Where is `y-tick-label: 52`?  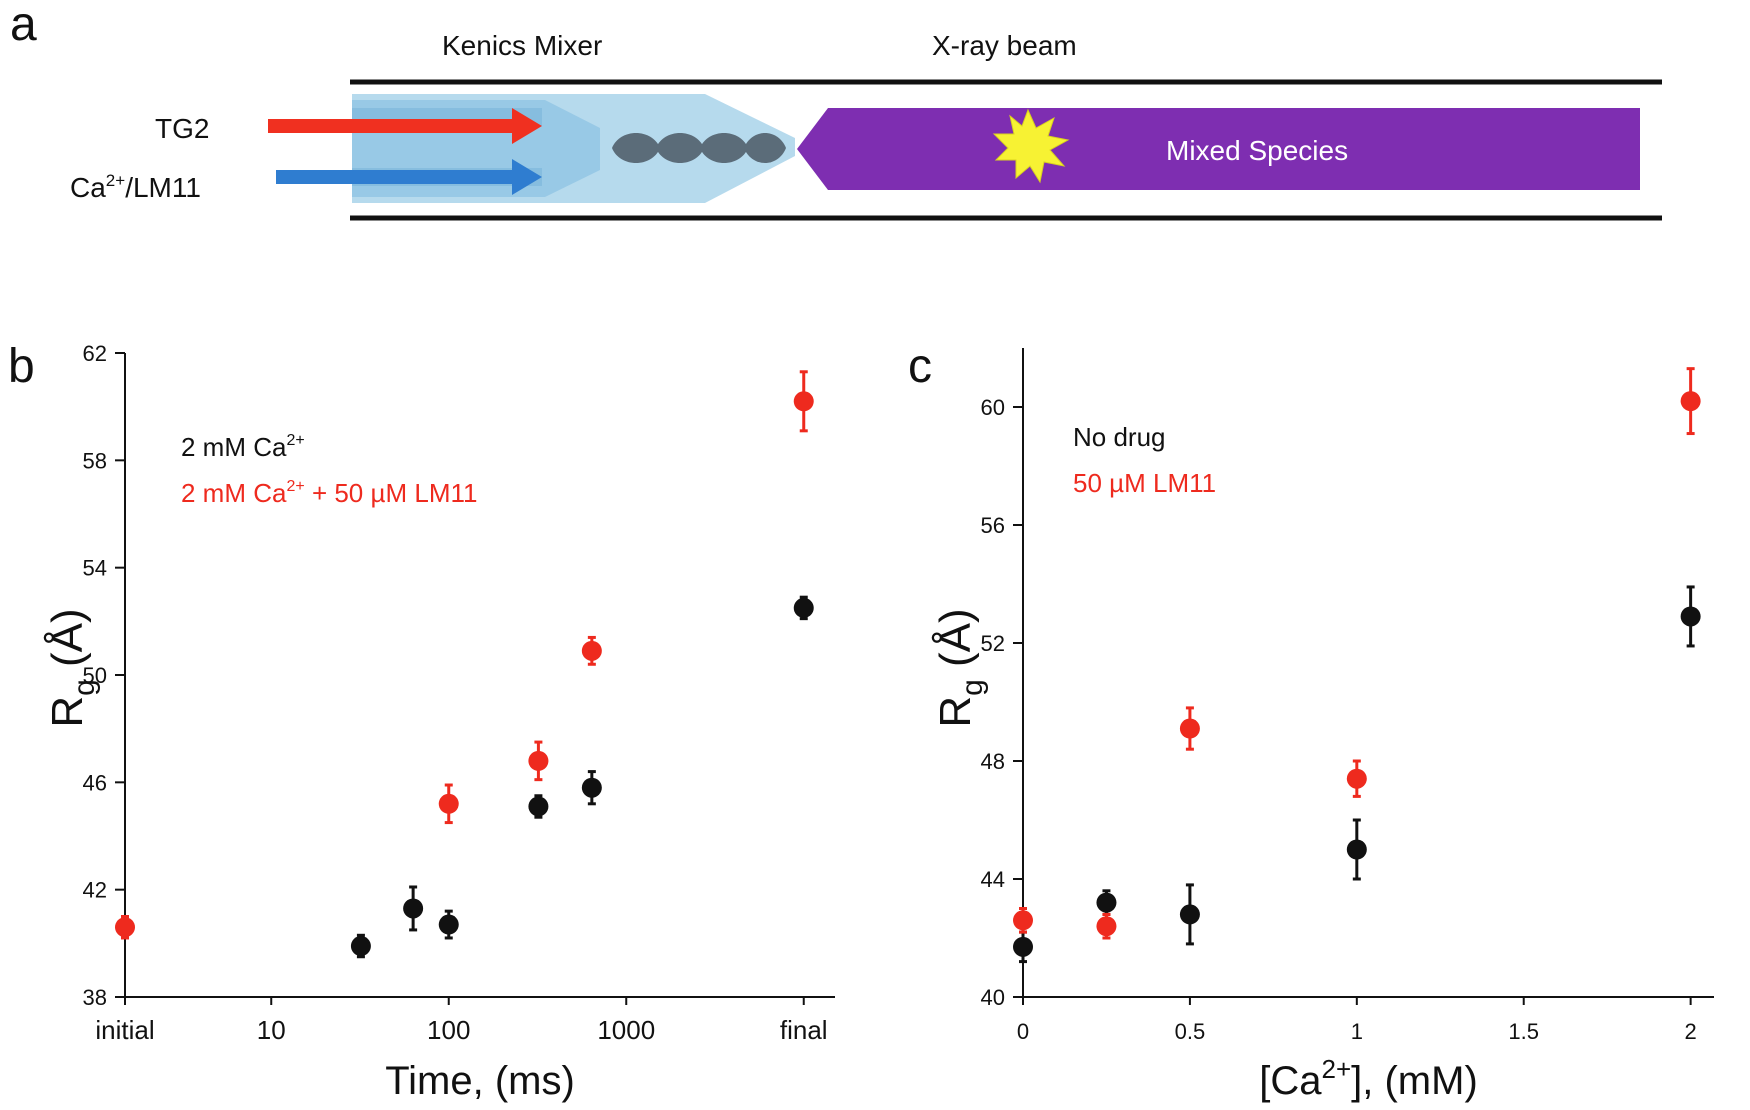 y-tick-label: 52 is located at coordinates (993, 643).